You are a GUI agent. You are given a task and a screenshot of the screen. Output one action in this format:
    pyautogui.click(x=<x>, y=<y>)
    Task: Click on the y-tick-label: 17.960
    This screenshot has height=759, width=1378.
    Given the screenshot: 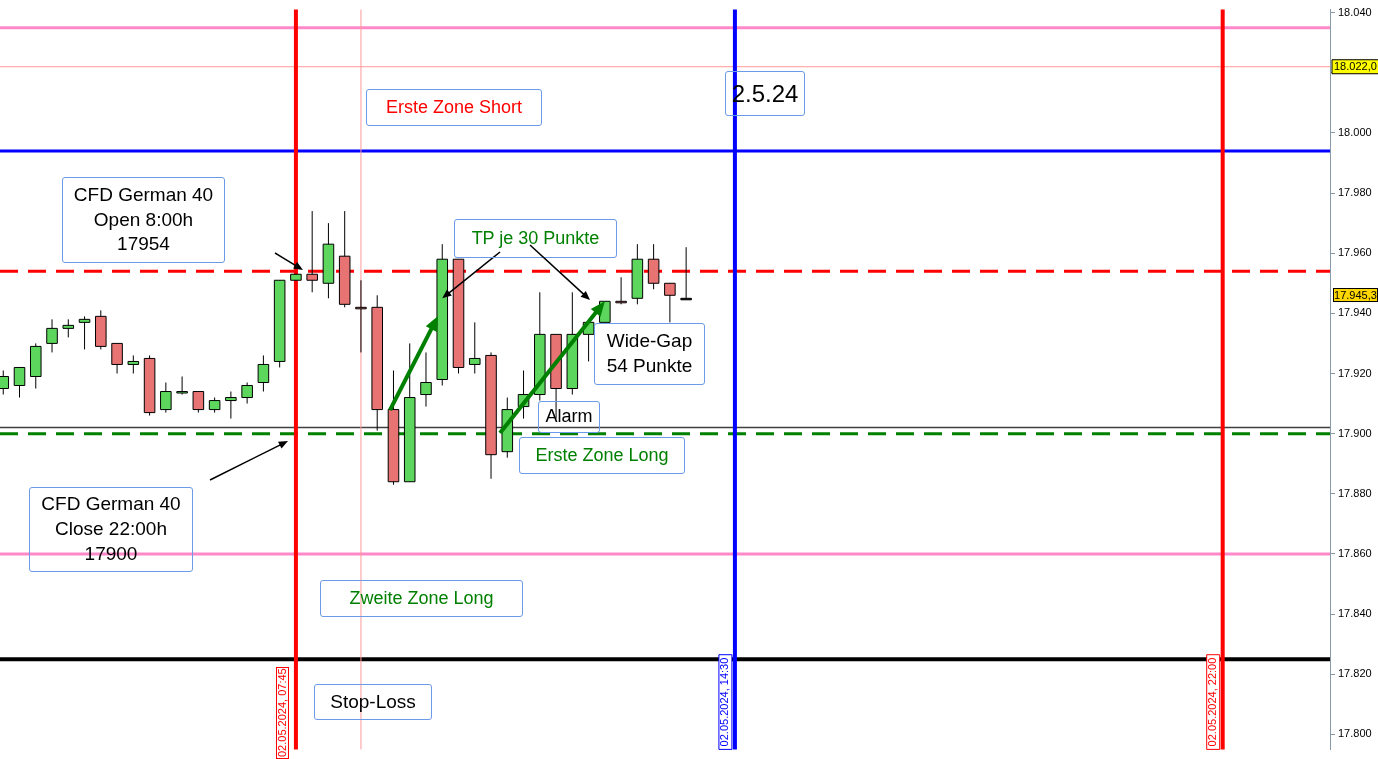 What is the action you would take?
    pyautogui.click(x=1355, y=252)
    